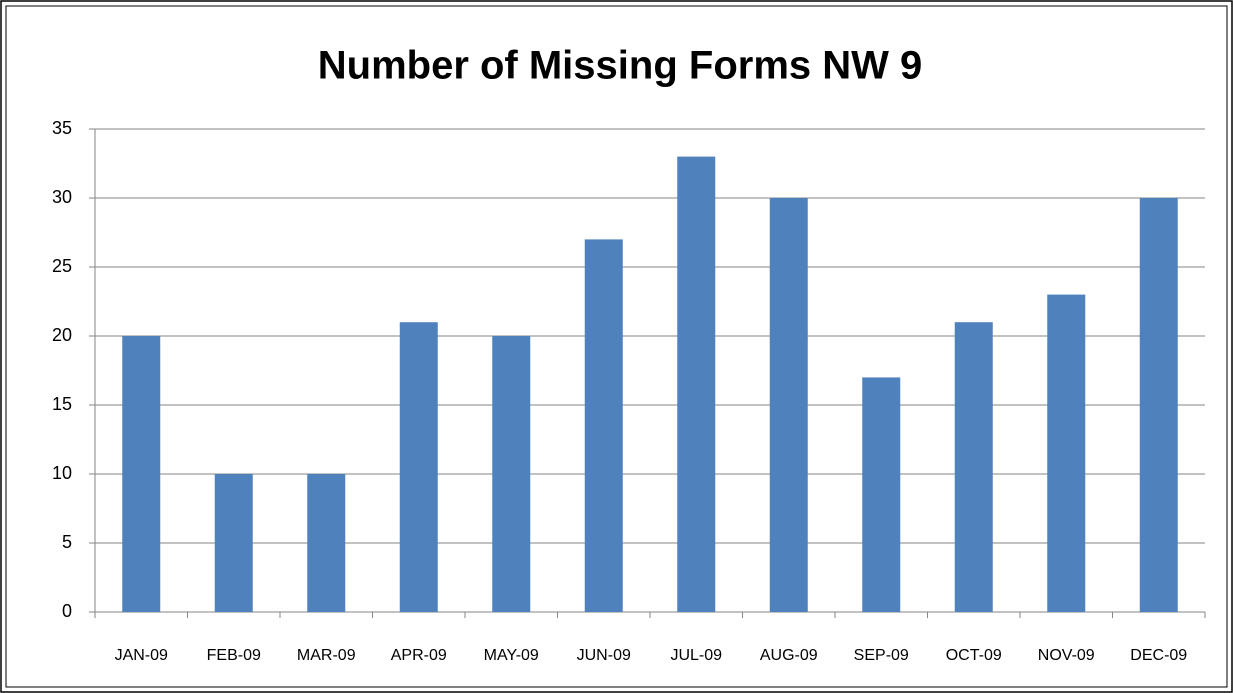  What do you see at coordinates (604, 655) in the screenshot?
I see `x-tick-label: JUN-09` at bounding box center [604, 655].